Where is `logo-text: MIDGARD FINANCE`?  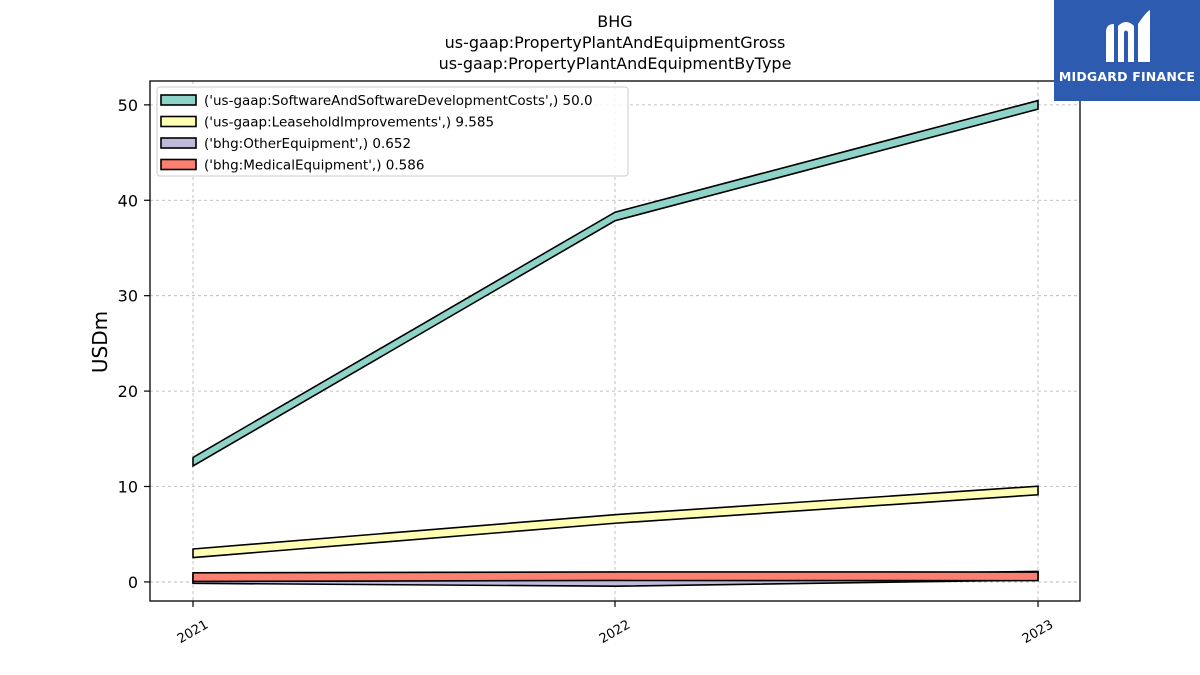 logo-text: MIDGARD FINANCE is located at coordinates (1127, 76).